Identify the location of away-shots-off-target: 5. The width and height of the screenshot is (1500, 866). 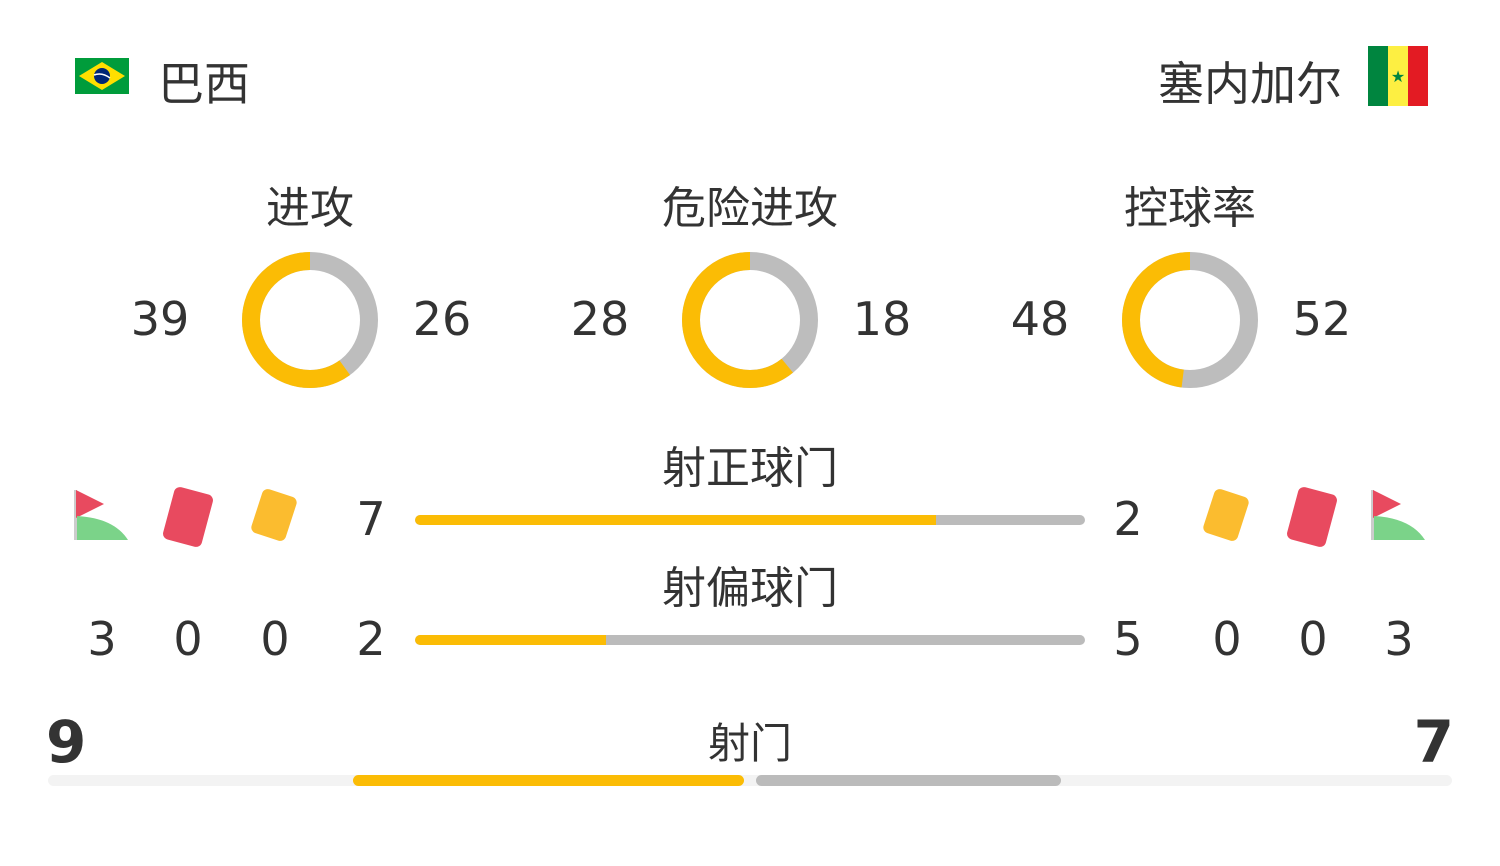
(1128, 639).